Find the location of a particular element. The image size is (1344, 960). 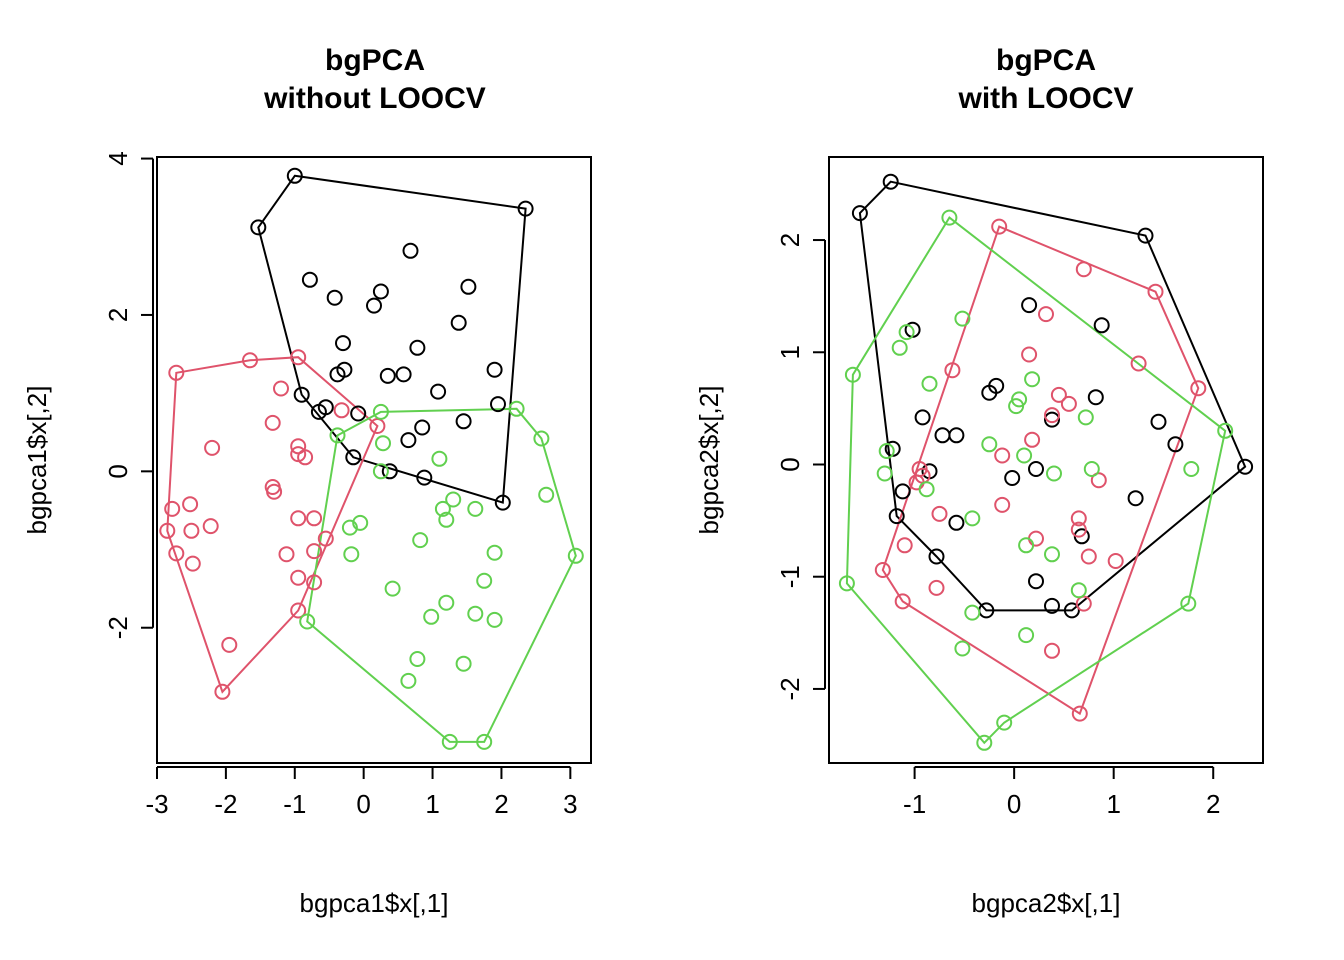

y-axis-label: bgpca2$x[,2] is located at coordinates (709, 460).